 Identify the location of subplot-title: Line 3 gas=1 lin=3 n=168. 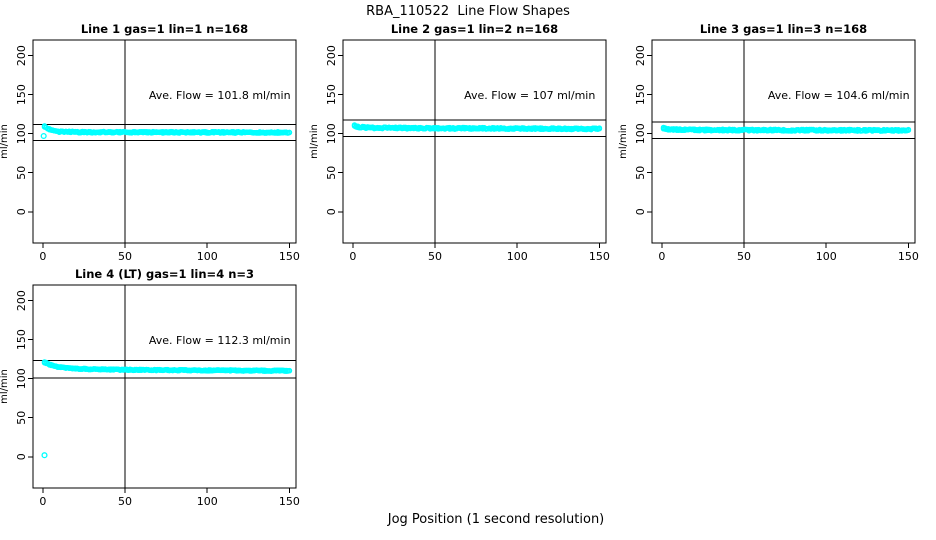
(783, 29).